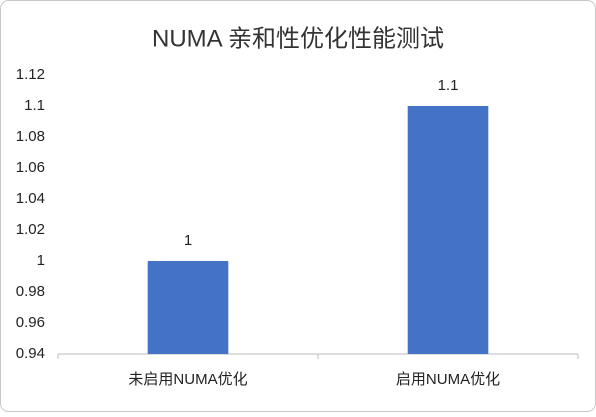 This screenshot has height=417, width=596. What do you see at coordinates (448, 379) in the screenshot?
I see `x-tick-label: 启用NUMA优化` at bounding box center [448, 379].